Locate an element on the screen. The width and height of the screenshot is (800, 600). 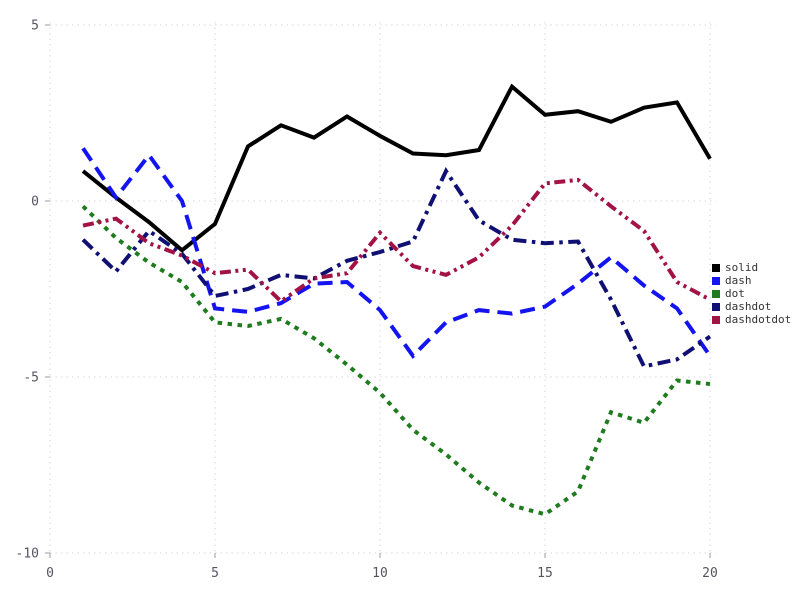
legend-entry-dashdot: dashdot is located at coordinates (751, 306).